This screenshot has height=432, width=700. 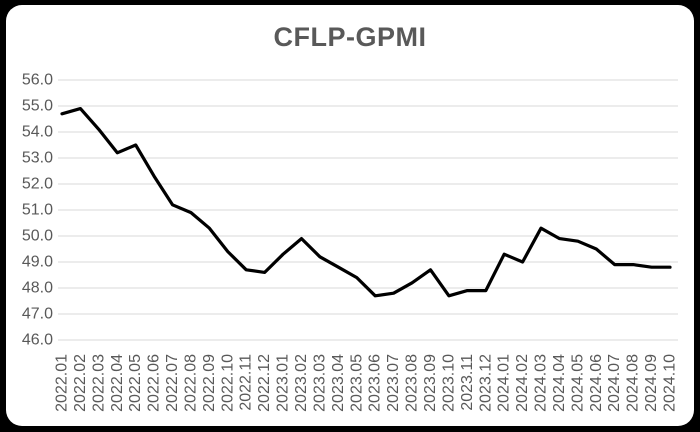 I want to click on x-tick-label: 2024.04, so click(x=559, y=383).